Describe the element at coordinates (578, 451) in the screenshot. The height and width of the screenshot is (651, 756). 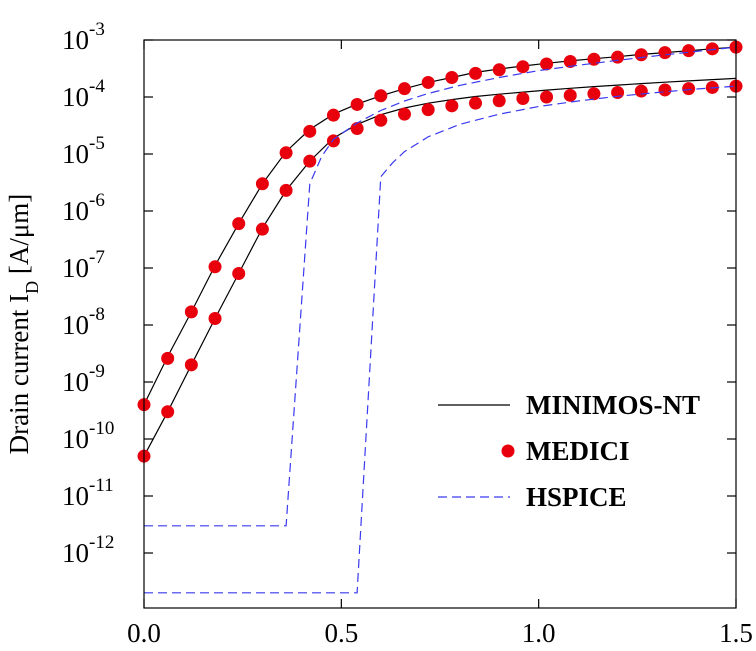
I see `legend-label-medici: MEDICI` at that location.